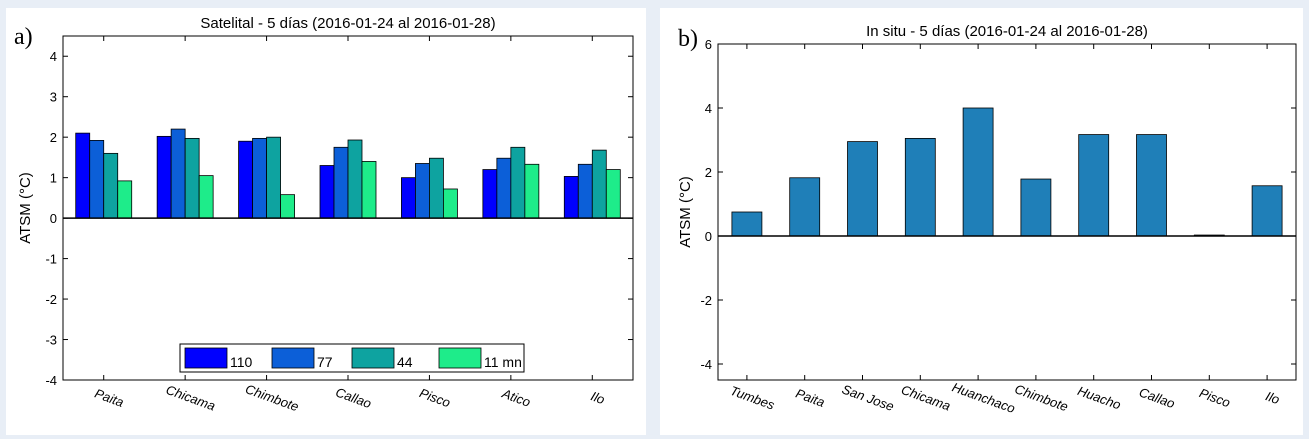  I want to click on legend-label: 77, so click(325, 362).